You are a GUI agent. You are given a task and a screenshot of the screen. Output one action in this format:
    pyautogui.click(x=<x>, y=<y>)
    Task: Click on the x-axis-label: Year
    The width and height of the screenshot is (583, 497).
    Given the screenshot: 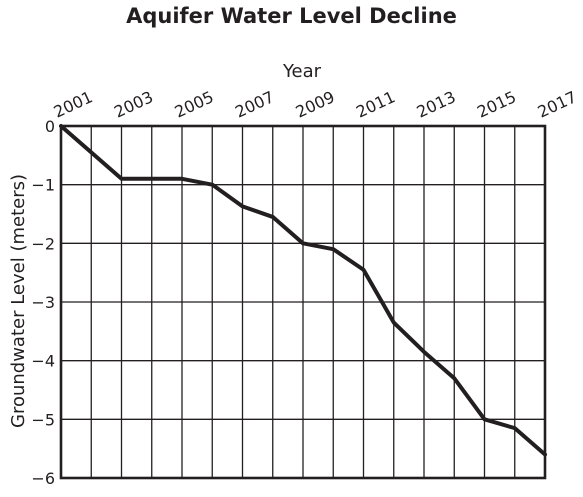 What is the action you would take?
    pyautogui.click(x=302, y=71)
    